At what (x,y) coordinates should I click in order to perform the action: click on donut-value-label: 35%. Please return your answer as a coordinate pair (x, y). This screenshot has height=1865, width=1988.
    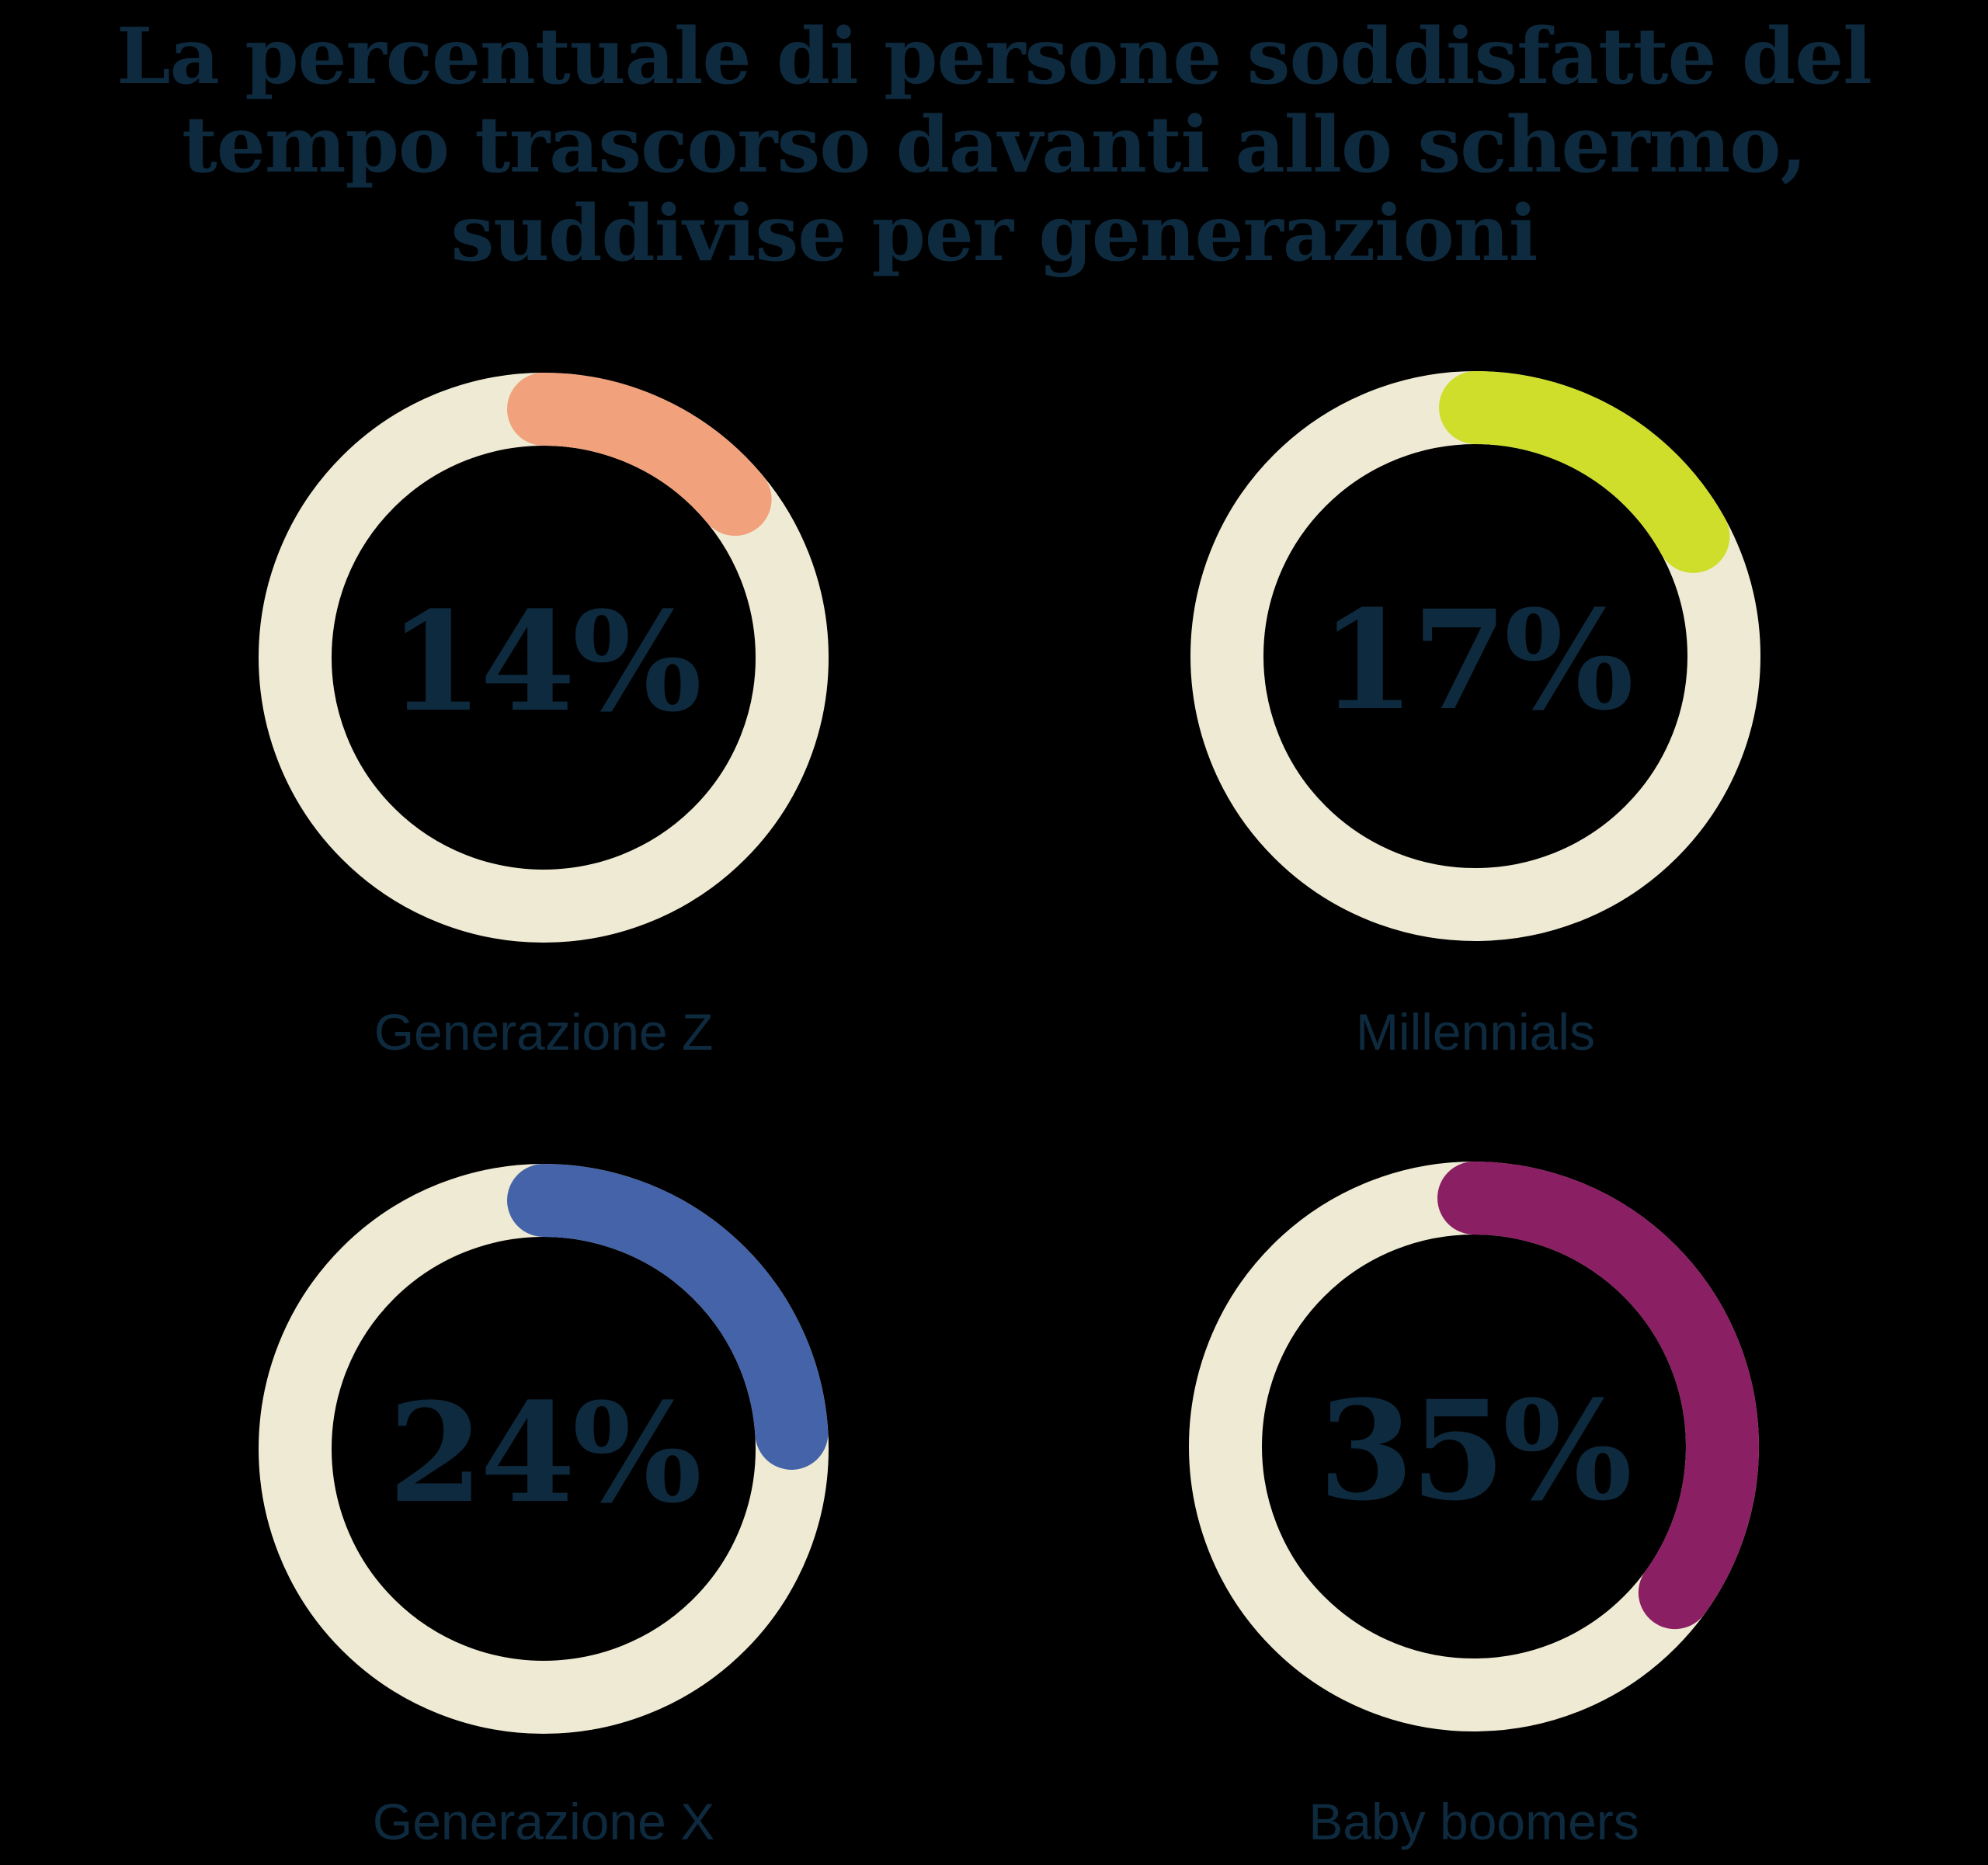
    Looking at the image, I should click on (1475, 1450).